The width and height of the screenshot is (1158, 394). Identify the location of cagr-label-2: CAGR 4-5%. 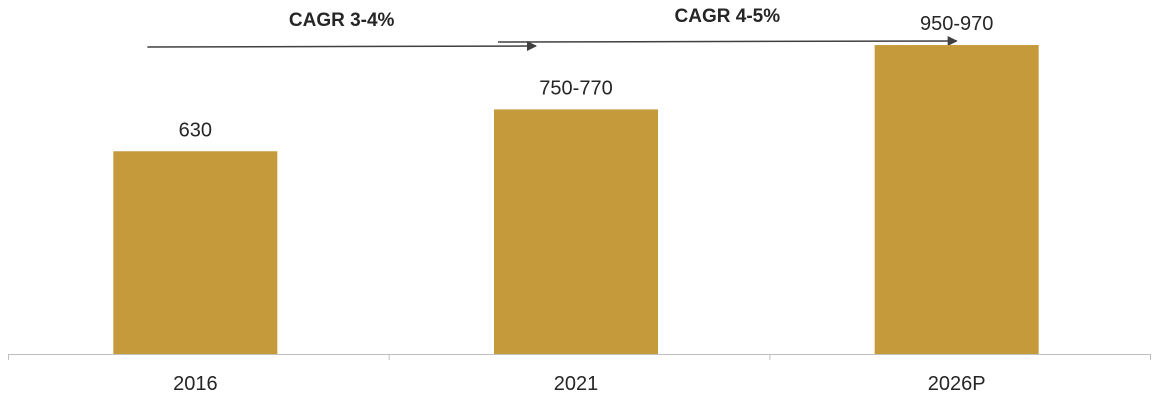
(728, 16).